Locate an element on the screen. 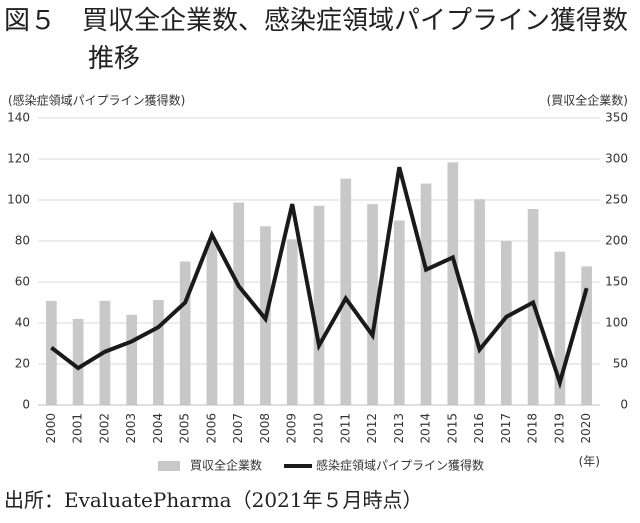 Image resolution: width=640 pixels, height=523 pixels. y2-tick-label: 0 is located at coordinates (624, 405).